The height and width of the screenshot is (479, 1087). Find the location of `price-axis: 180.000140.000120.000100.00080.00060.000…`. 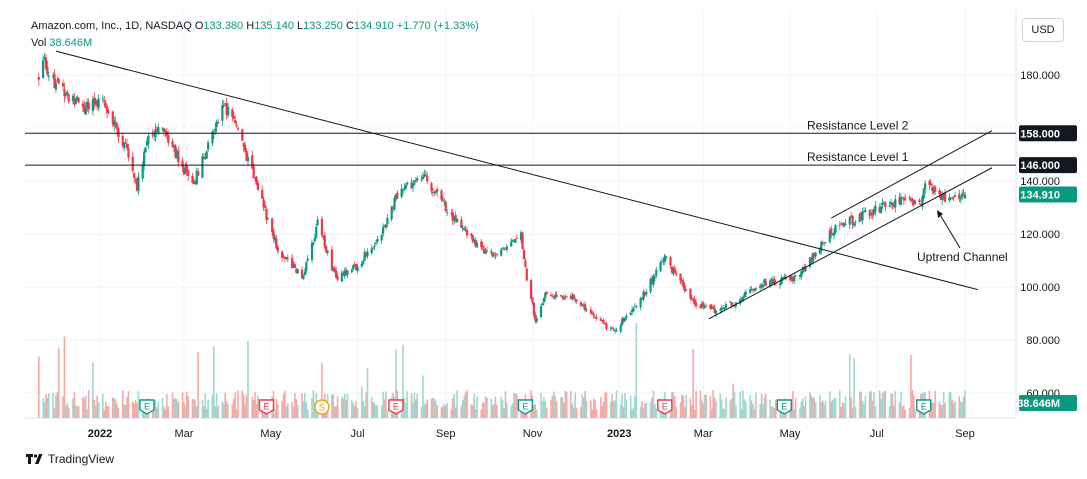

price-axis: 180.000140.000120.000100.00080.00060.000… is located at coordinates (1052, 214).